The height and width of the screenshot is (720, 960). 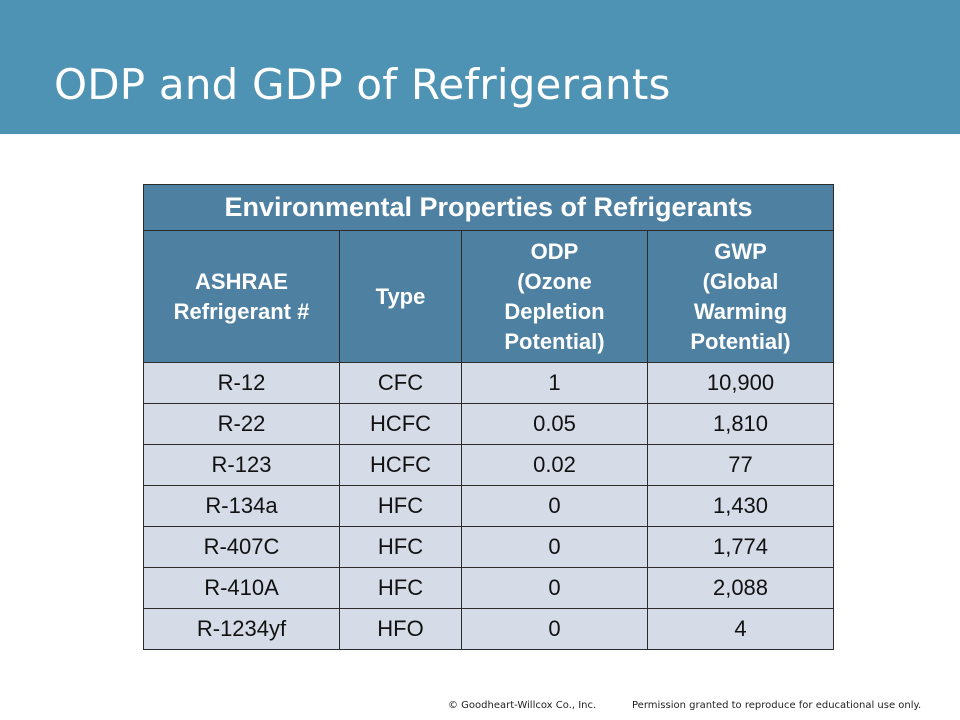 I want to click on cell-odp: 0.02, so click(x=554, y=465).